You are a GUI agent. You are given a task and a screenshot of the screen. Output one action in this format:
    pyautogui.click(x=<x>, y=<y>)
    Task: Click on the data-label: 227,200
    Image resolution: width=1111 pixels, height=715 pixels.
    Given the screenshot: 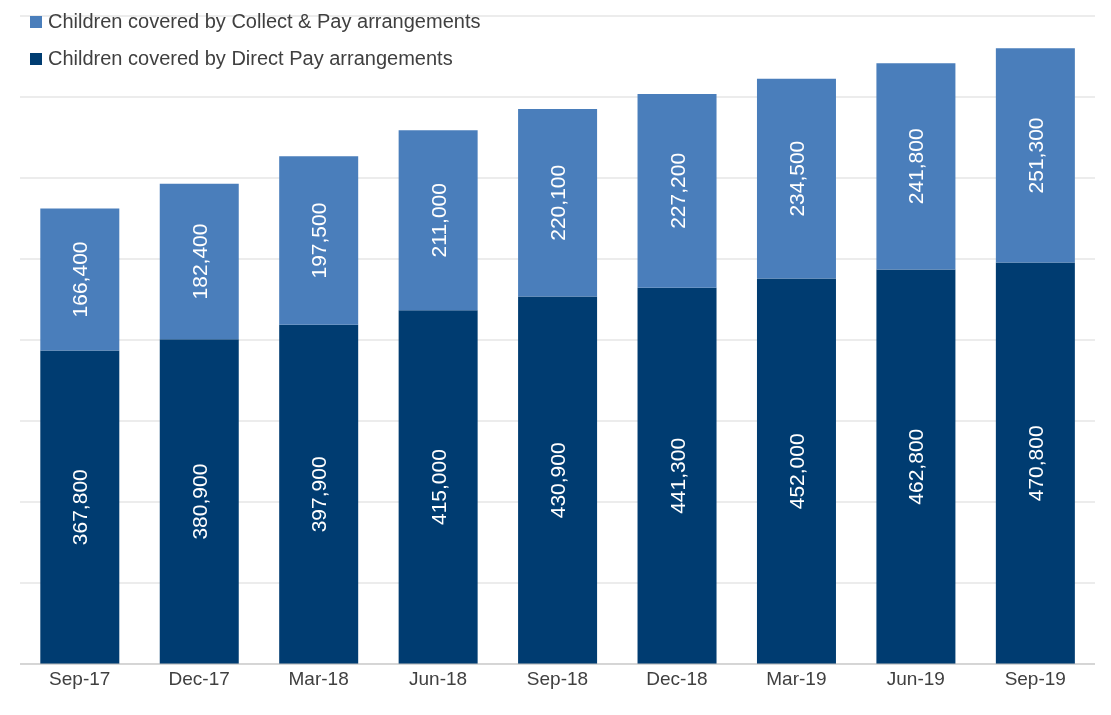 What is the action you would take?
    pyautogui.click(x=677, y=190)
    